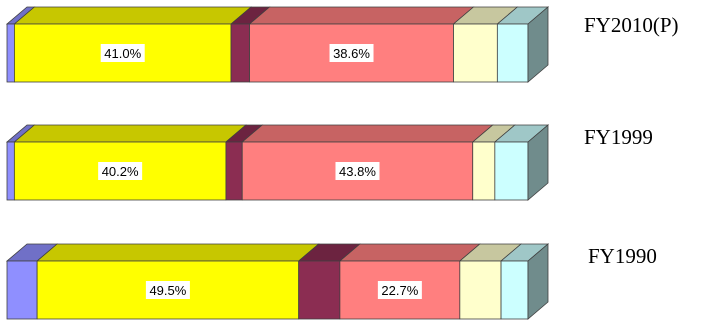 This screenshot has height=322, width=716. Describe the element at coordinates (622, 256) in the screenshot. I see `category-label-fy1990: FY1990` at that location.